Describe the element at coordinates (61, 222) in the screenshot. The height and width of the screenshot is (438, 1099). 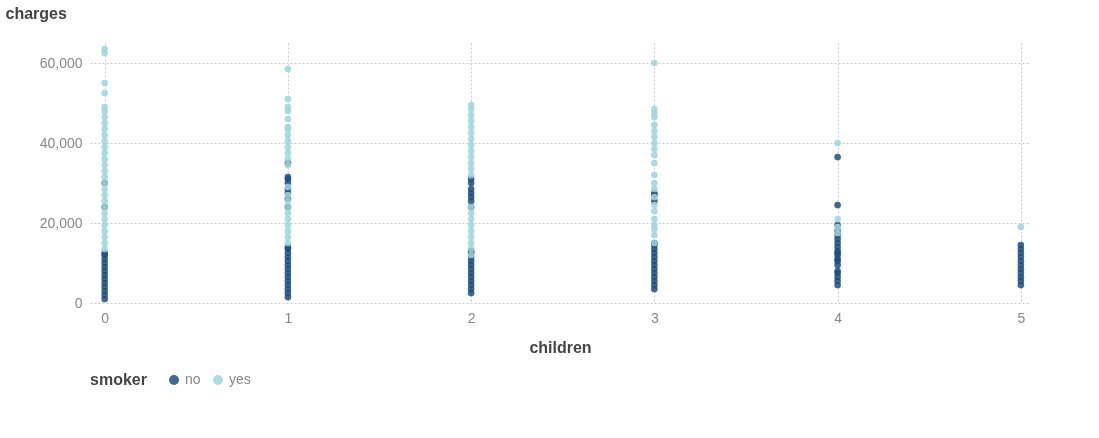
I see `y-tick-label: 20,000` at that location.